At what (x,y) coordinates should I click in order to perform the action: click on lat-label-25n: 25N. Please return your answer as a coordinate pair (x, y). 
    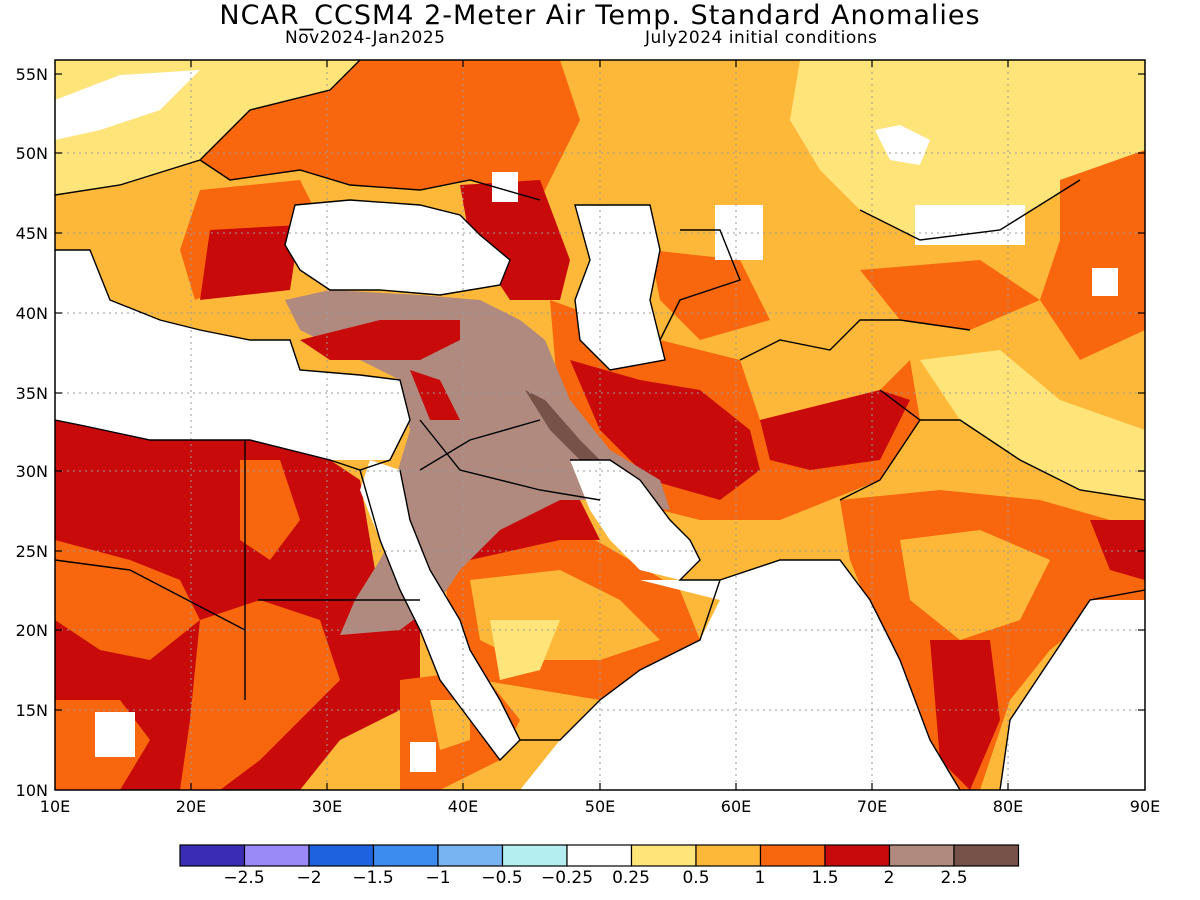
    Looking at the image, I should click on (32, 551).